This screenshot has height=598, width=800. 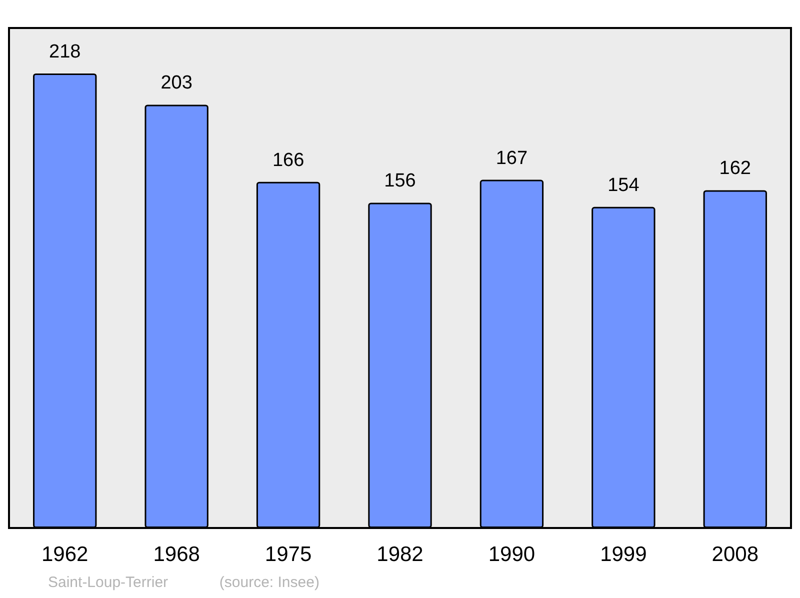 I want to click on x-tick-label: 1975, so click(x=288, y=554).